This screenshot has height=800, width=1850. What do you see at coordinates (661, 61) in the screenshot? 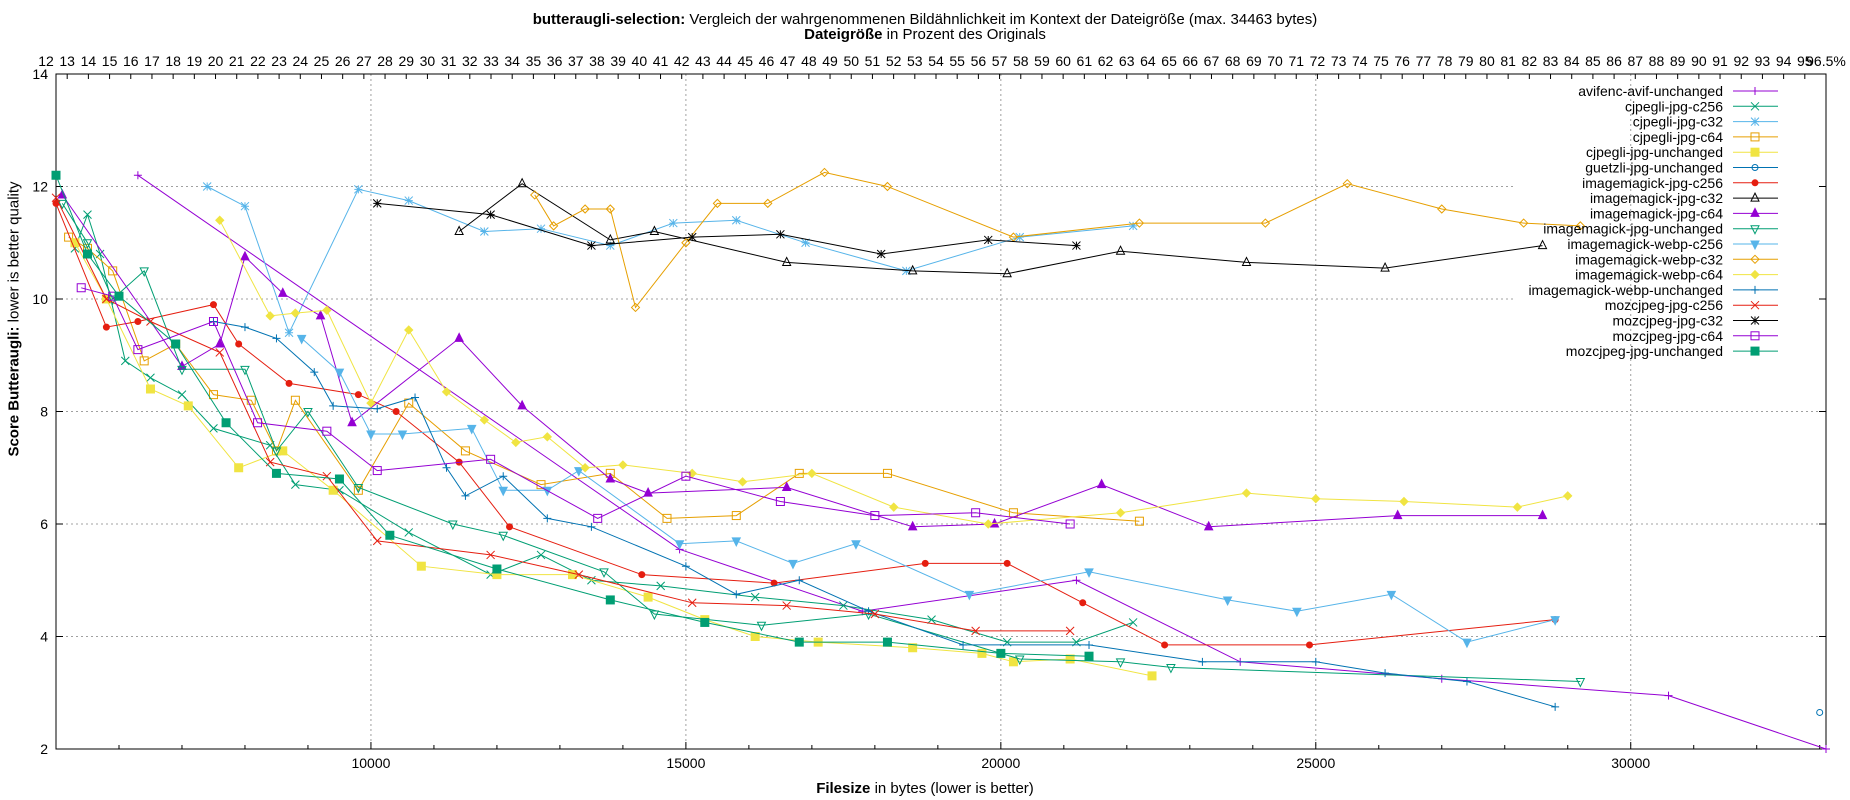
I see `x2-tick-label: 41` at bounding box center [661, 61].